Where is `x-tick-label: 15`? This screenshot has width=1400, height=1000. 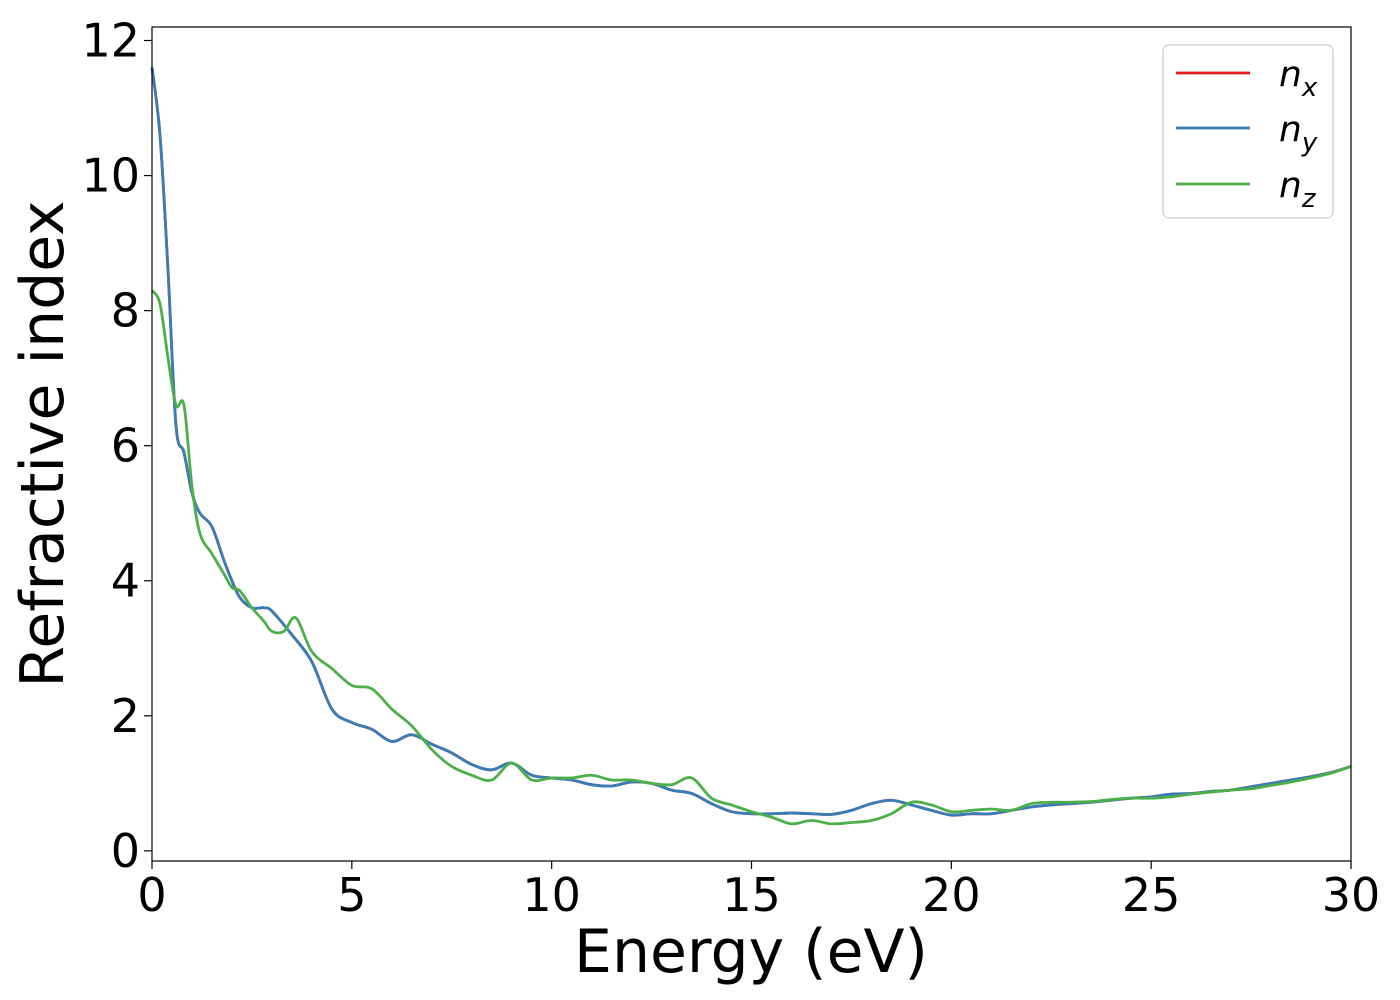
x-tick-label: 15 is located at coordinates (751, 895).